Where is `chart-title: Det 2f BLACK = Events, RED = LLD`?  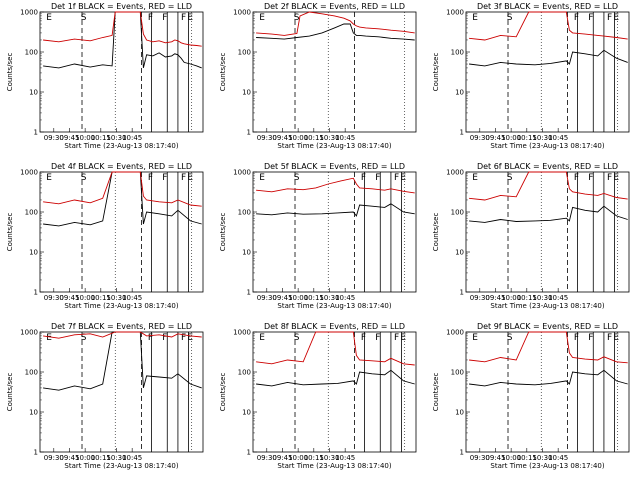
chart-title: Det 2f BLACK = Events, RED = LLD is located at coordinates (334, 6).